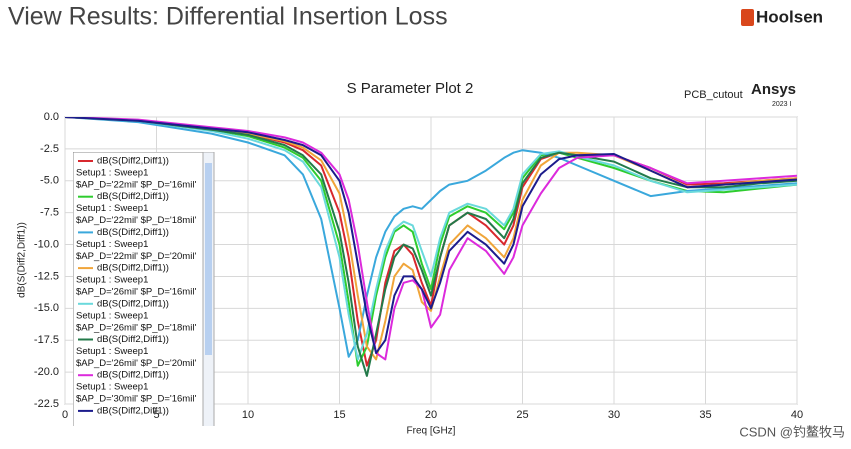 This screenshot has height=449, width=851. Describe the element at coordinates (797, 415) in the screenshot. I see `x-tick-label: 40` at that location.